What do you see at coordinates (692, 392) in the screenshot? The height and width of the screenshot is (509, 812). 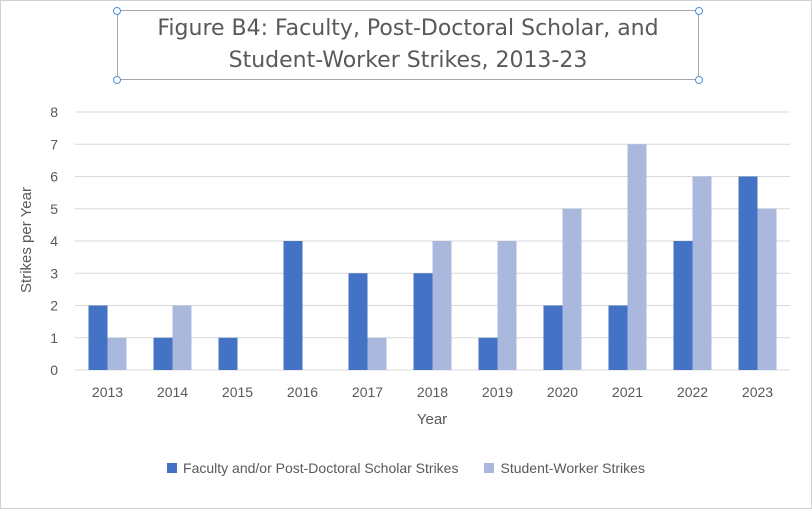 I see `x-tick-label: 2022` at bounding box center [692, 392].